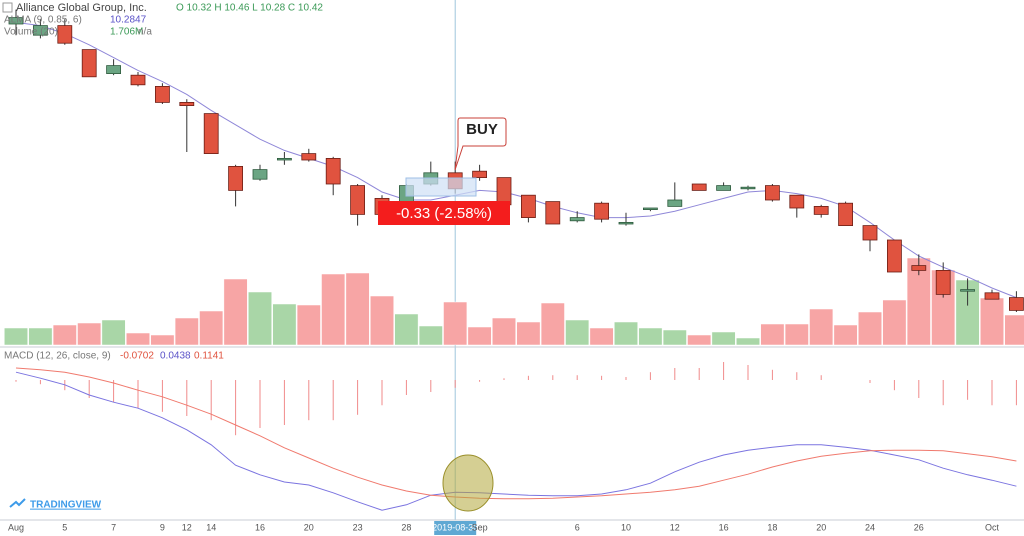  What do you see at coordinates (211, 527) in the screenshot?
I see `x-tick-label: 14` at bounding box center [211, 527].